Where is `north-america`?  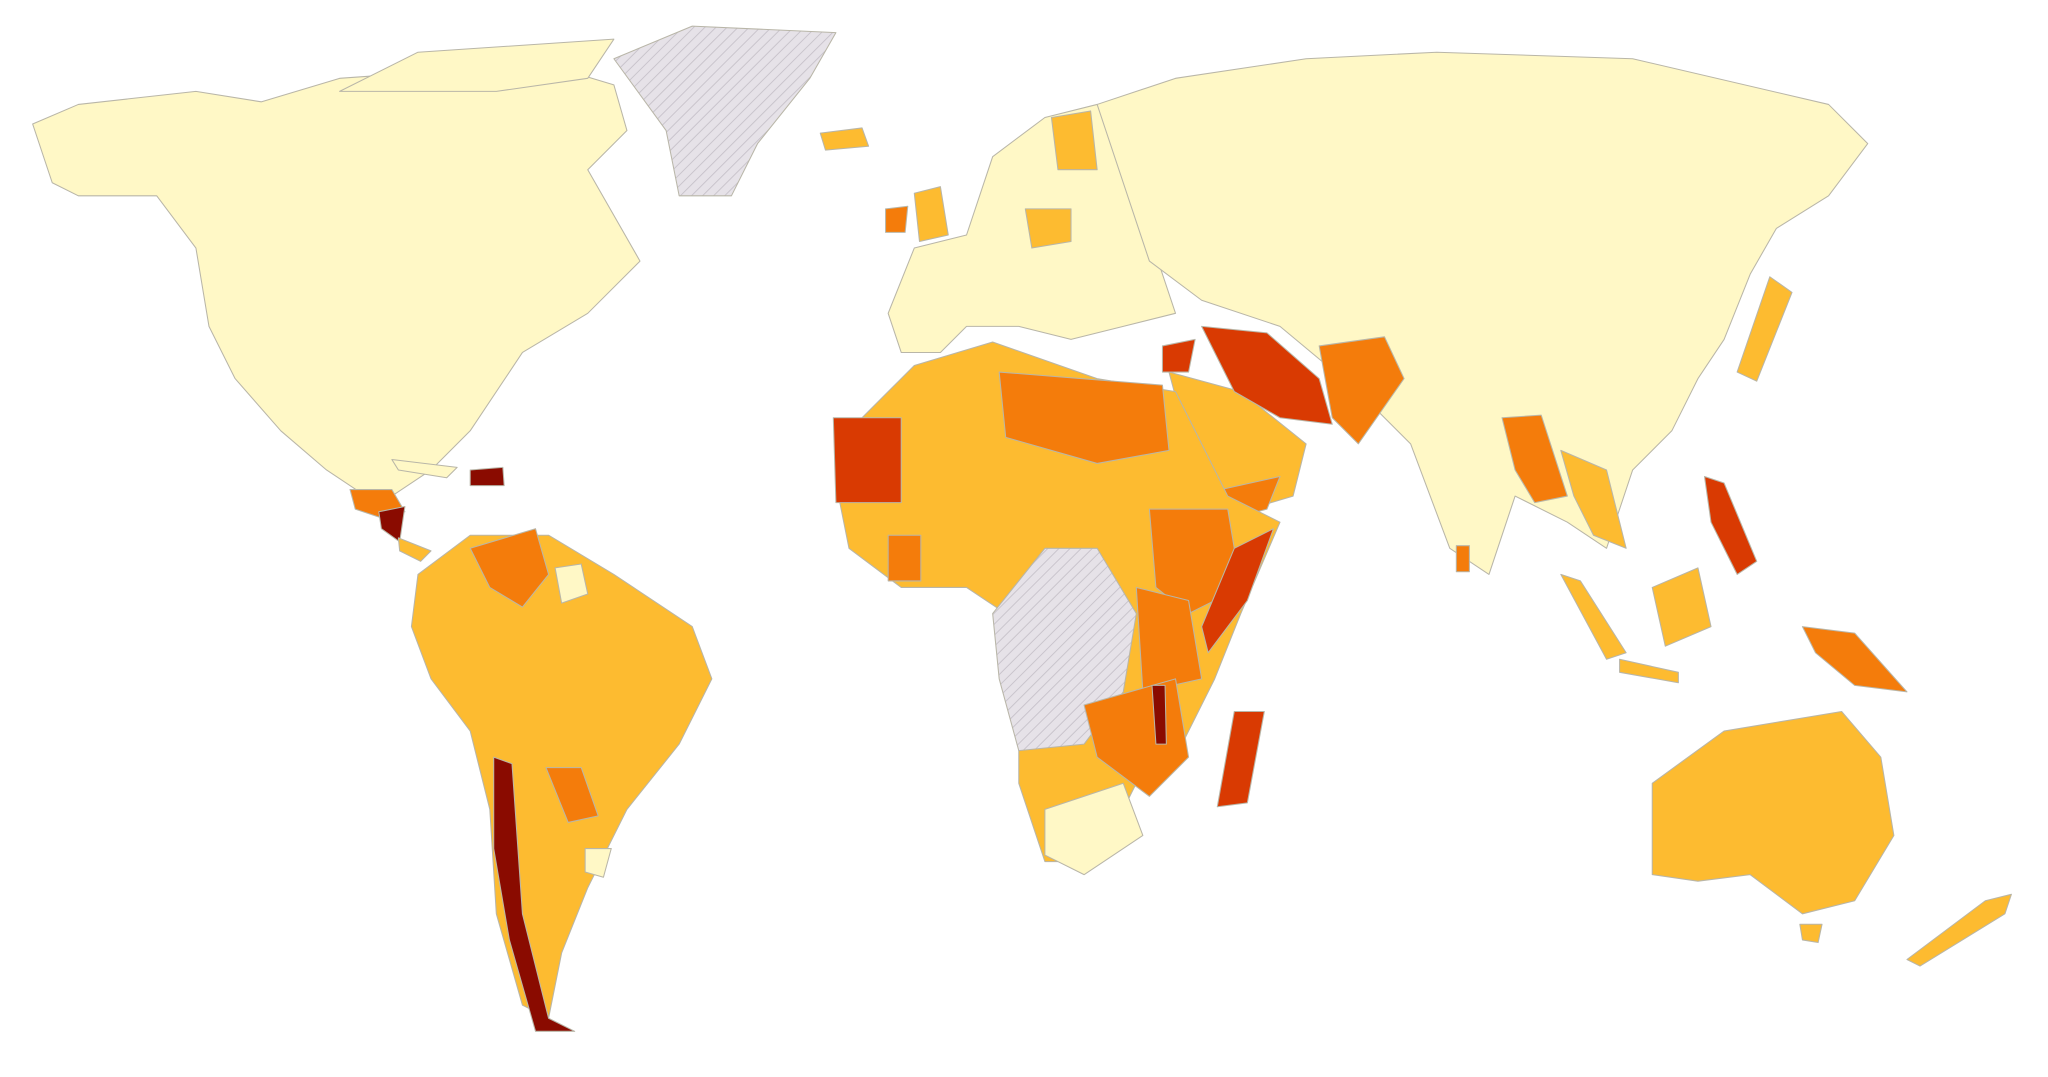
north-america is located at coordinates (336, 280).